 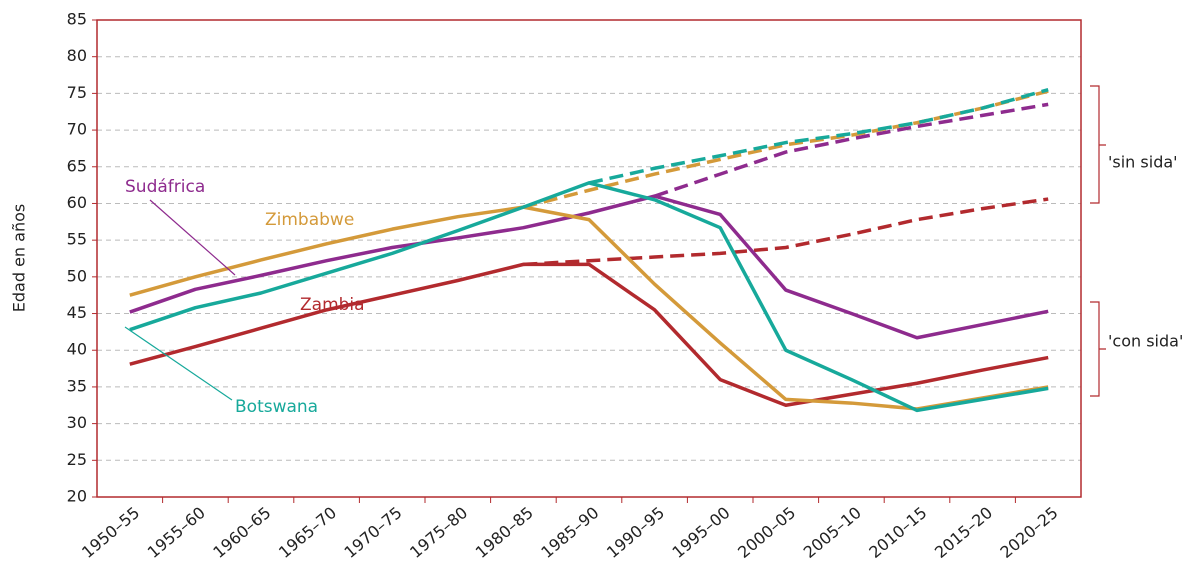 What do you see at coordinates (504, 532) in the screenshot?
I see `x-tick-label: 1980–85` at bounding box center [504, 532].